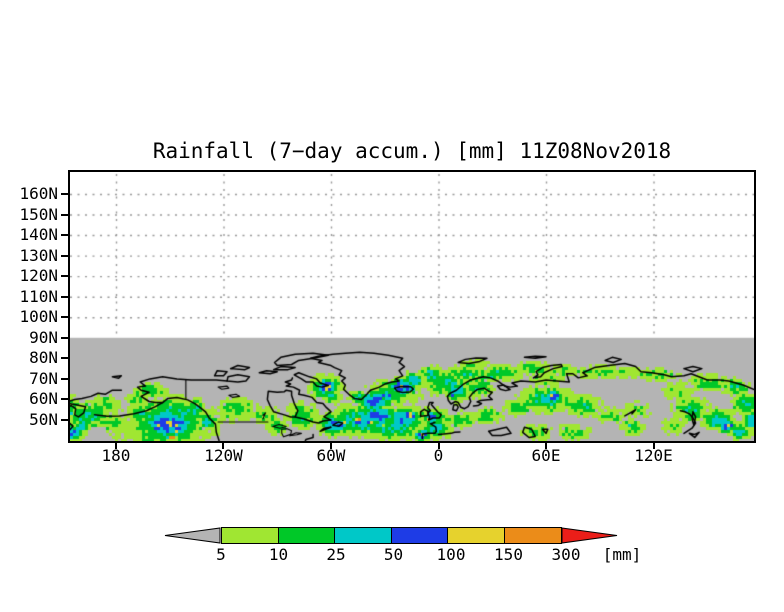 Image resolution: width=784 pixels, height=612 pixels. I want to click on colorbar-label: 100, so click(451, 554).